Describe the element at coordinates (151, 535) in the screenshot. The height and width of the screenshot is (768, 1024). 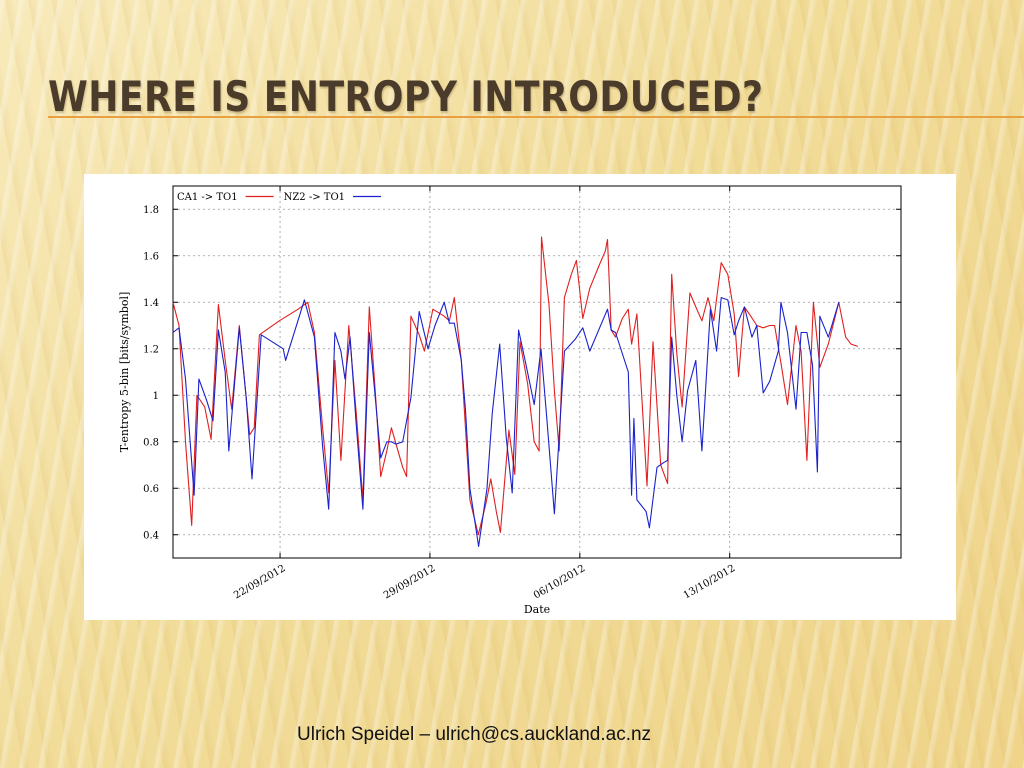
I see `y-tick-label: 0.4` at that location.